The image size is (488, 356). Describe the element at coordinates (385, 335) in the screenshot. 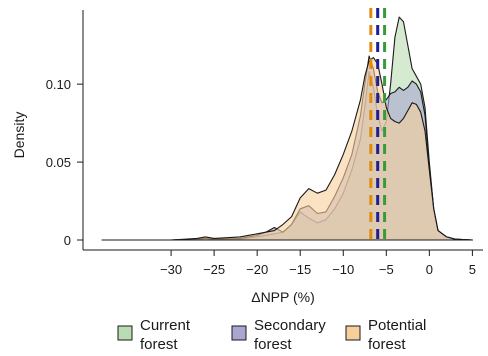

I see `legend-item-potential-forest: Potential forest` at that location.